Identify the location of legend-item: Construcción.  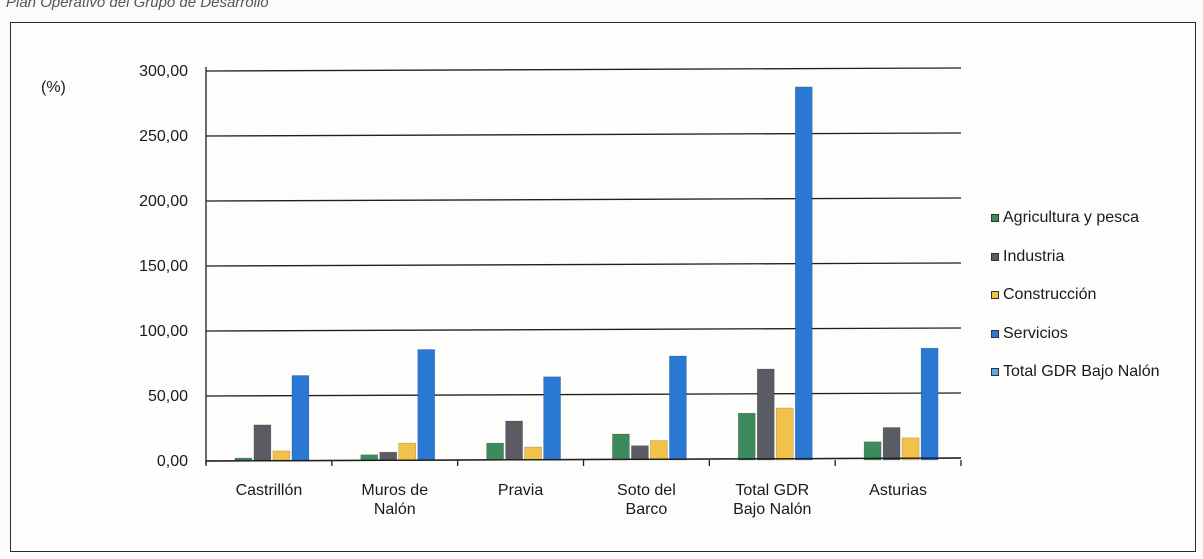
(1075, 295).